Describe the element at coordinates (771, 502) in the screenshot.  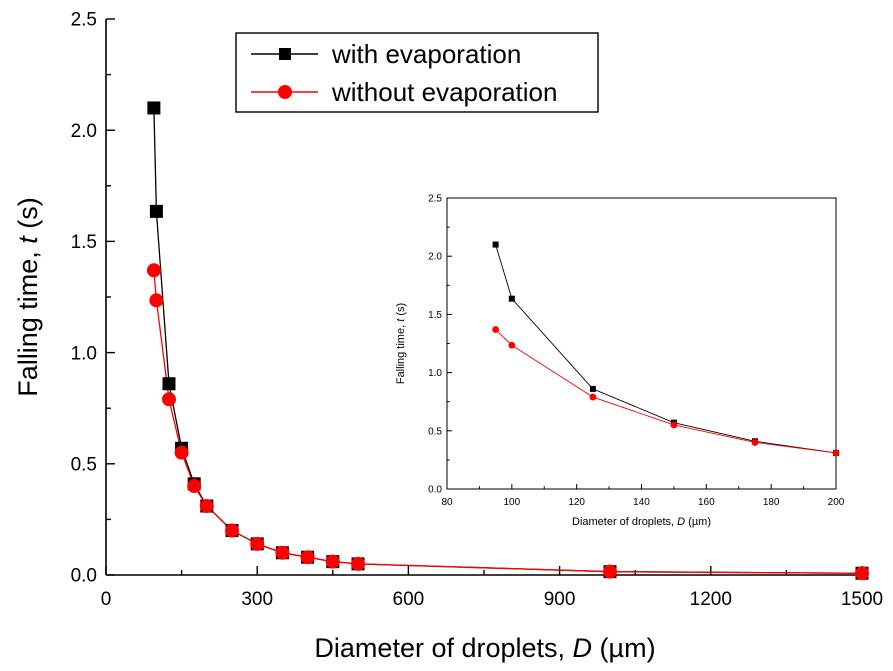
I see `inset-x-tick-label: 180` at that location.